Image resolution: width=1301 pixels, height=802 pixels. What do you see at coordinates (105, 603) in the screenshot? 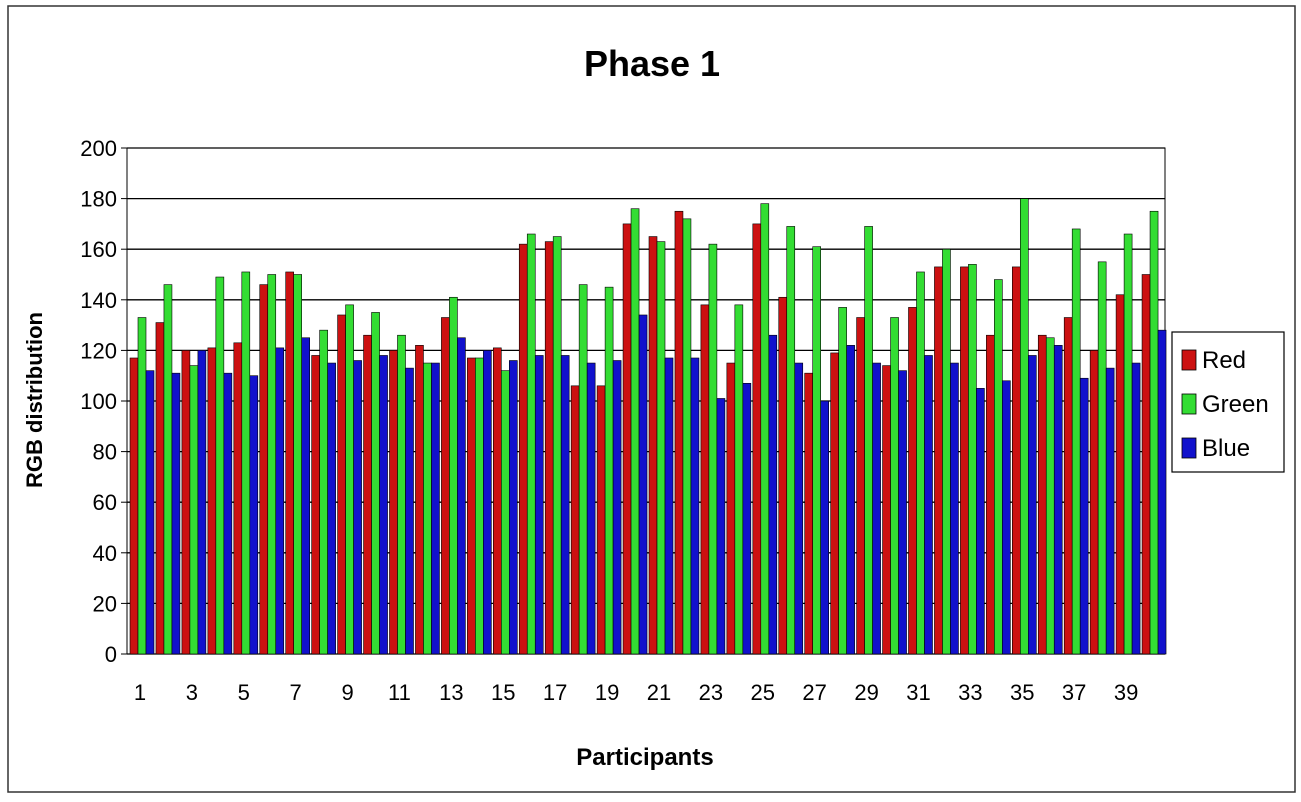
I see `y-tick-label: 20` at bounding box center [105, 603].